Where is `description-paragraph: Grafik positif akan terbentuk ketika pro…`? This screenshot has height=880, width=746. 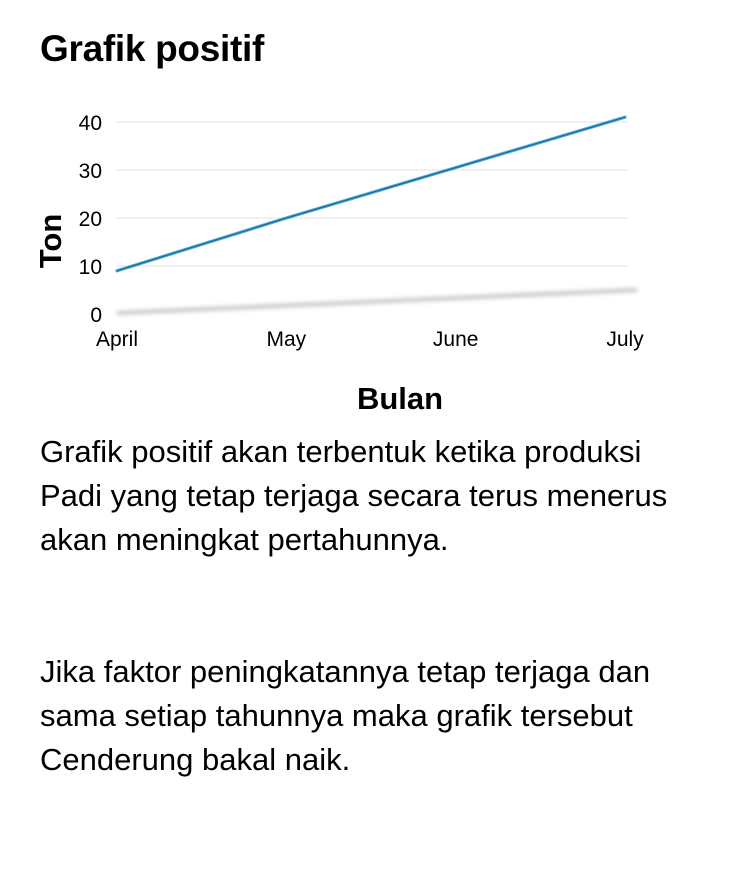 description-paragraph: Grafik positif akan terbentuk ketika pro… is located at coordinates (354, 495).